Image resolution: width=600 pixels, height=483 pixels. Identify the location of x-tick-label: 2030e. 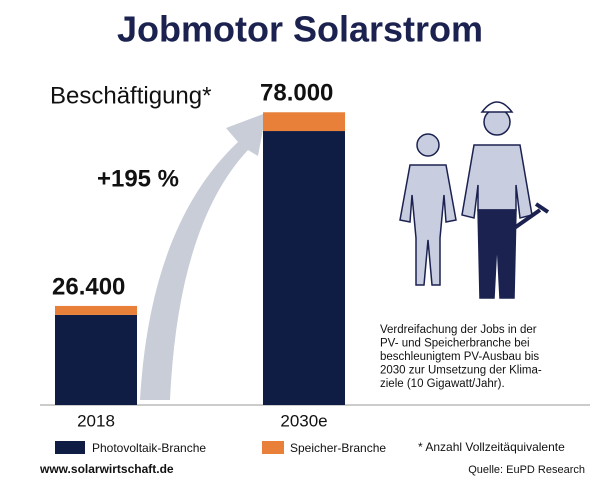
(303, 420).